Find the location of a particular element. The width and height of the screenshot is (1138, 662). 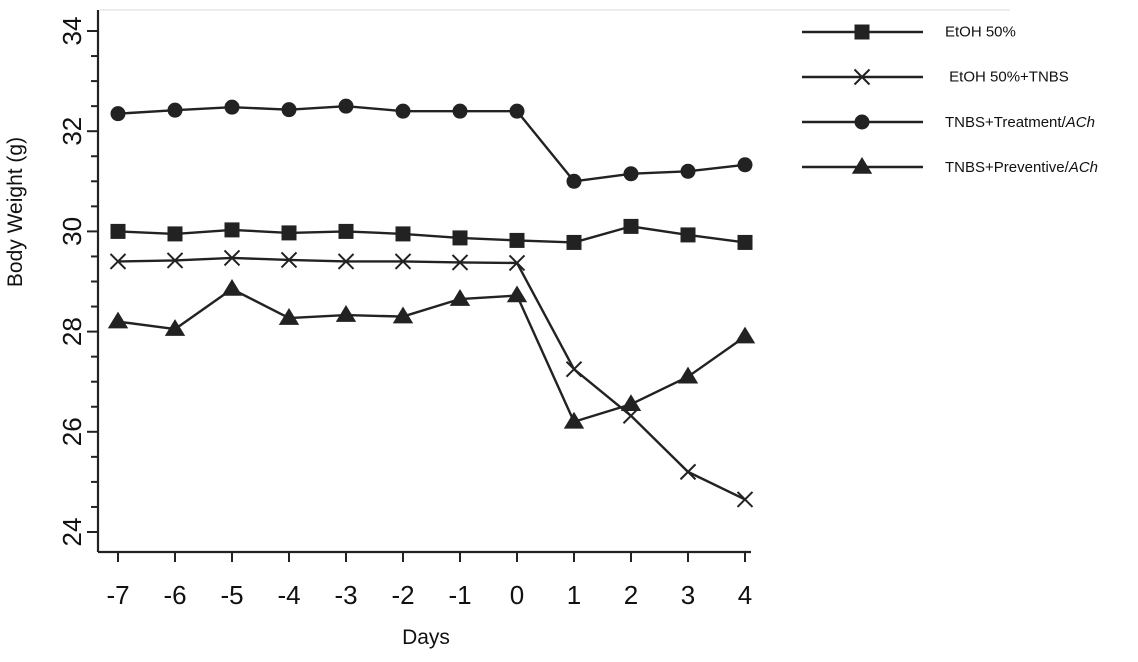

x-tick-label: -2 is located at coordinates (402, 595).